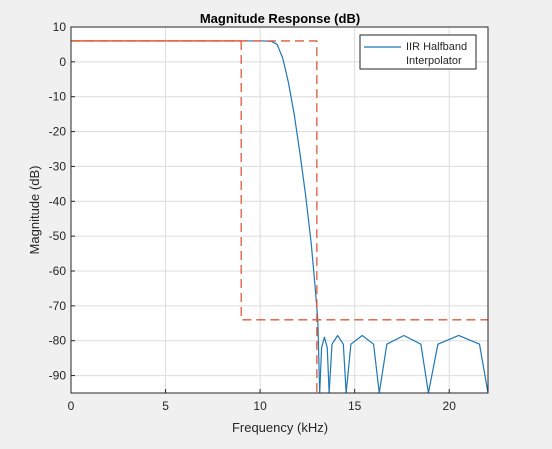  What do you see at coordinates (450, 406) in the screenshot?
I see `x-tick-label: 20` at bounding box center [450, 406].